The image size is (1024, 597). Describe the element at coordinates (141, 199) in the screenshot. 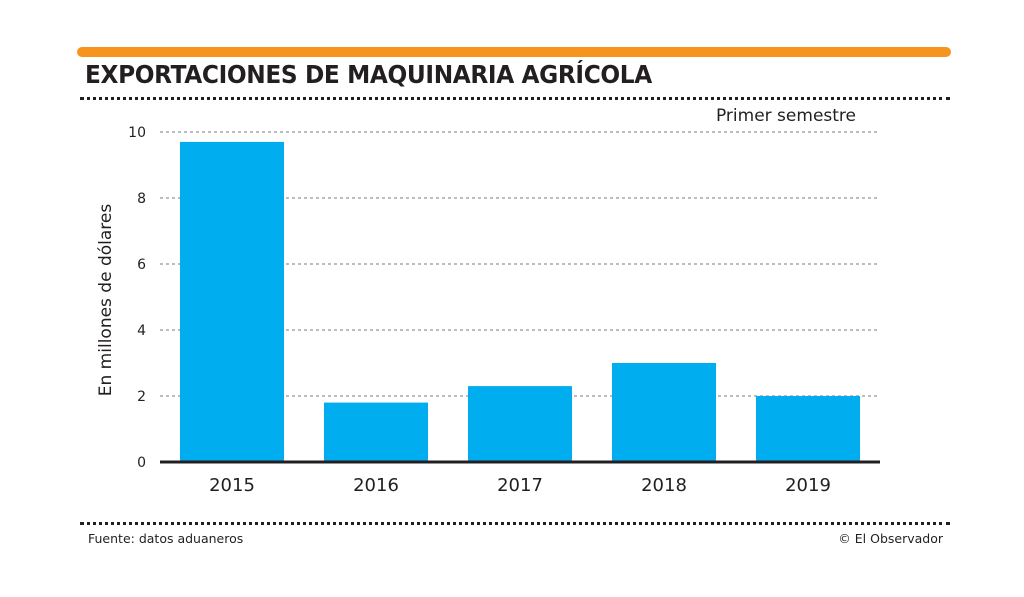

I see `y-tick-label: 8` at that location.